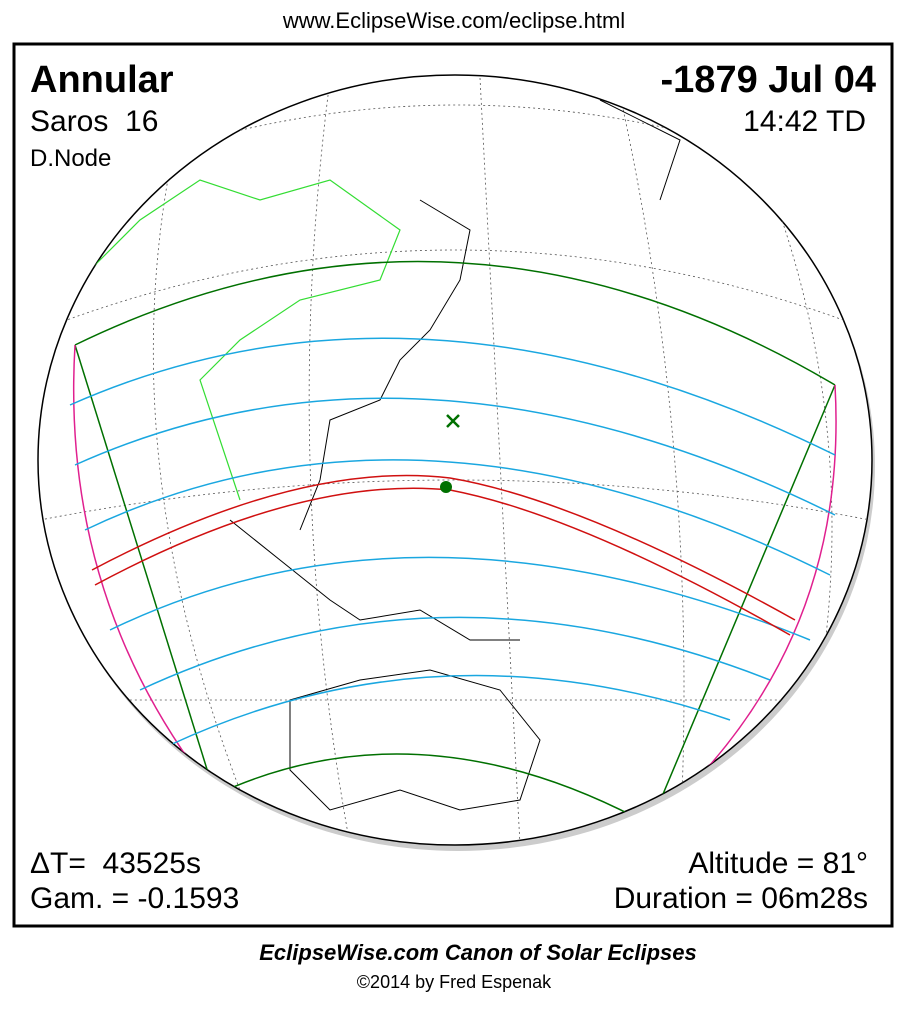 Image resolution: width=908 pixels, height=1009 pixels. What do you see at coordinates (102, 80) in the screenshot?
I see `eclipse-type: Annular` at bounding box center [102, 80].